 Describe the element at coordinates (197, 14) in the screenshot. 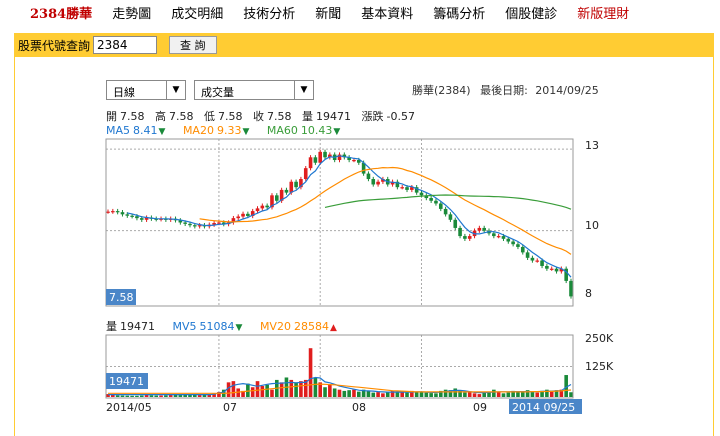

I see `nav-trade-details: 成交明細` at that location.